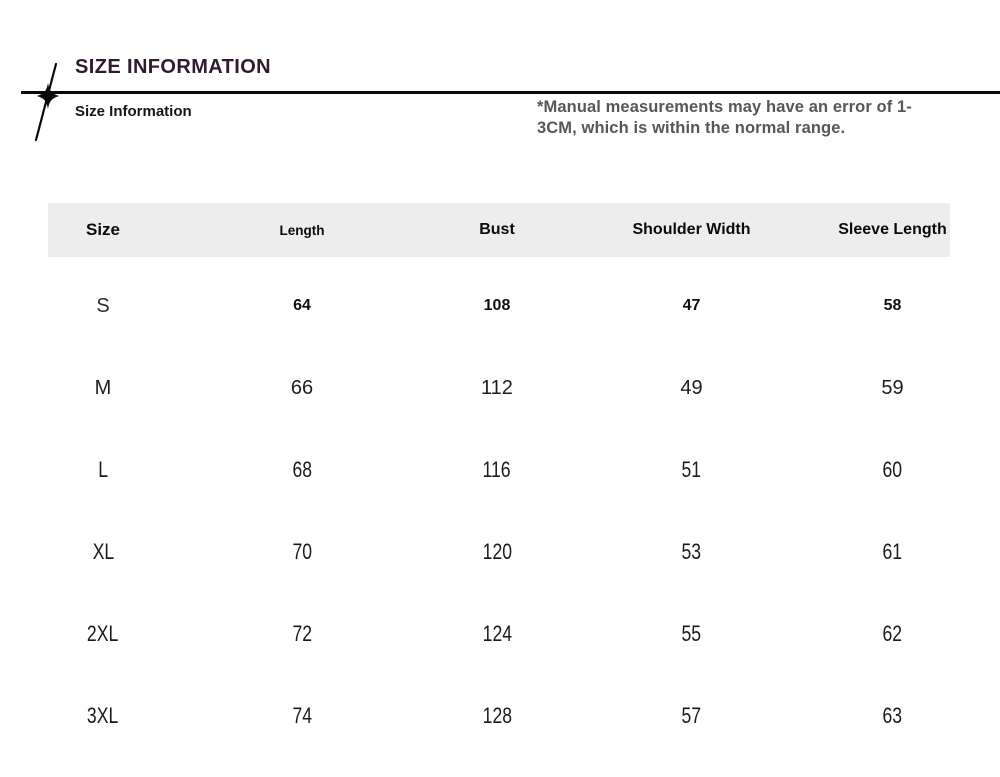  I want to click on column-header-shoulder-width: Shoulder Width, so click(691, 229).